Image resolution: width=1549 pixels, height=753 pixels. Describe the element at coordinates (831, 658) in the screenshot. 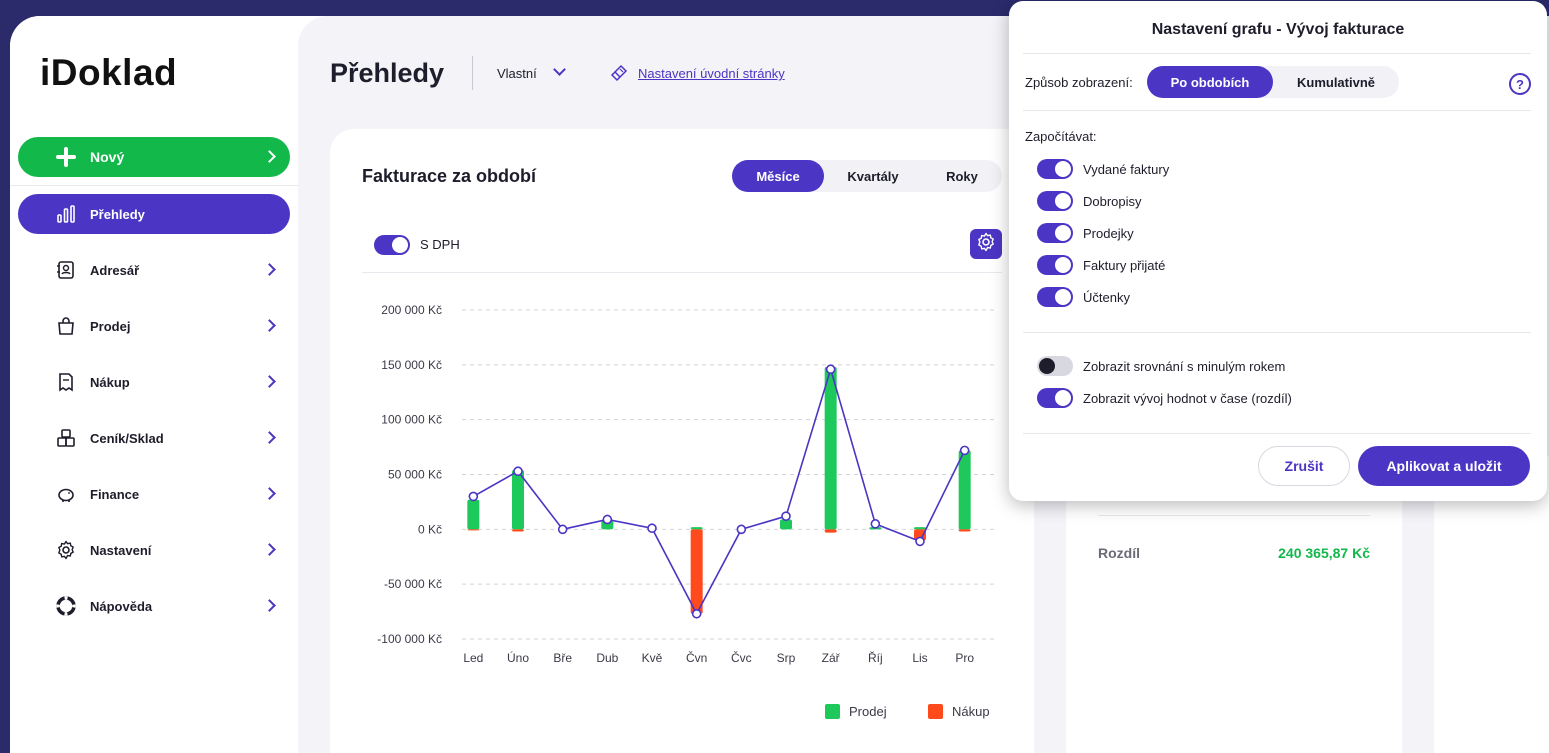

I see `x-tick-label: Zář` at that location.